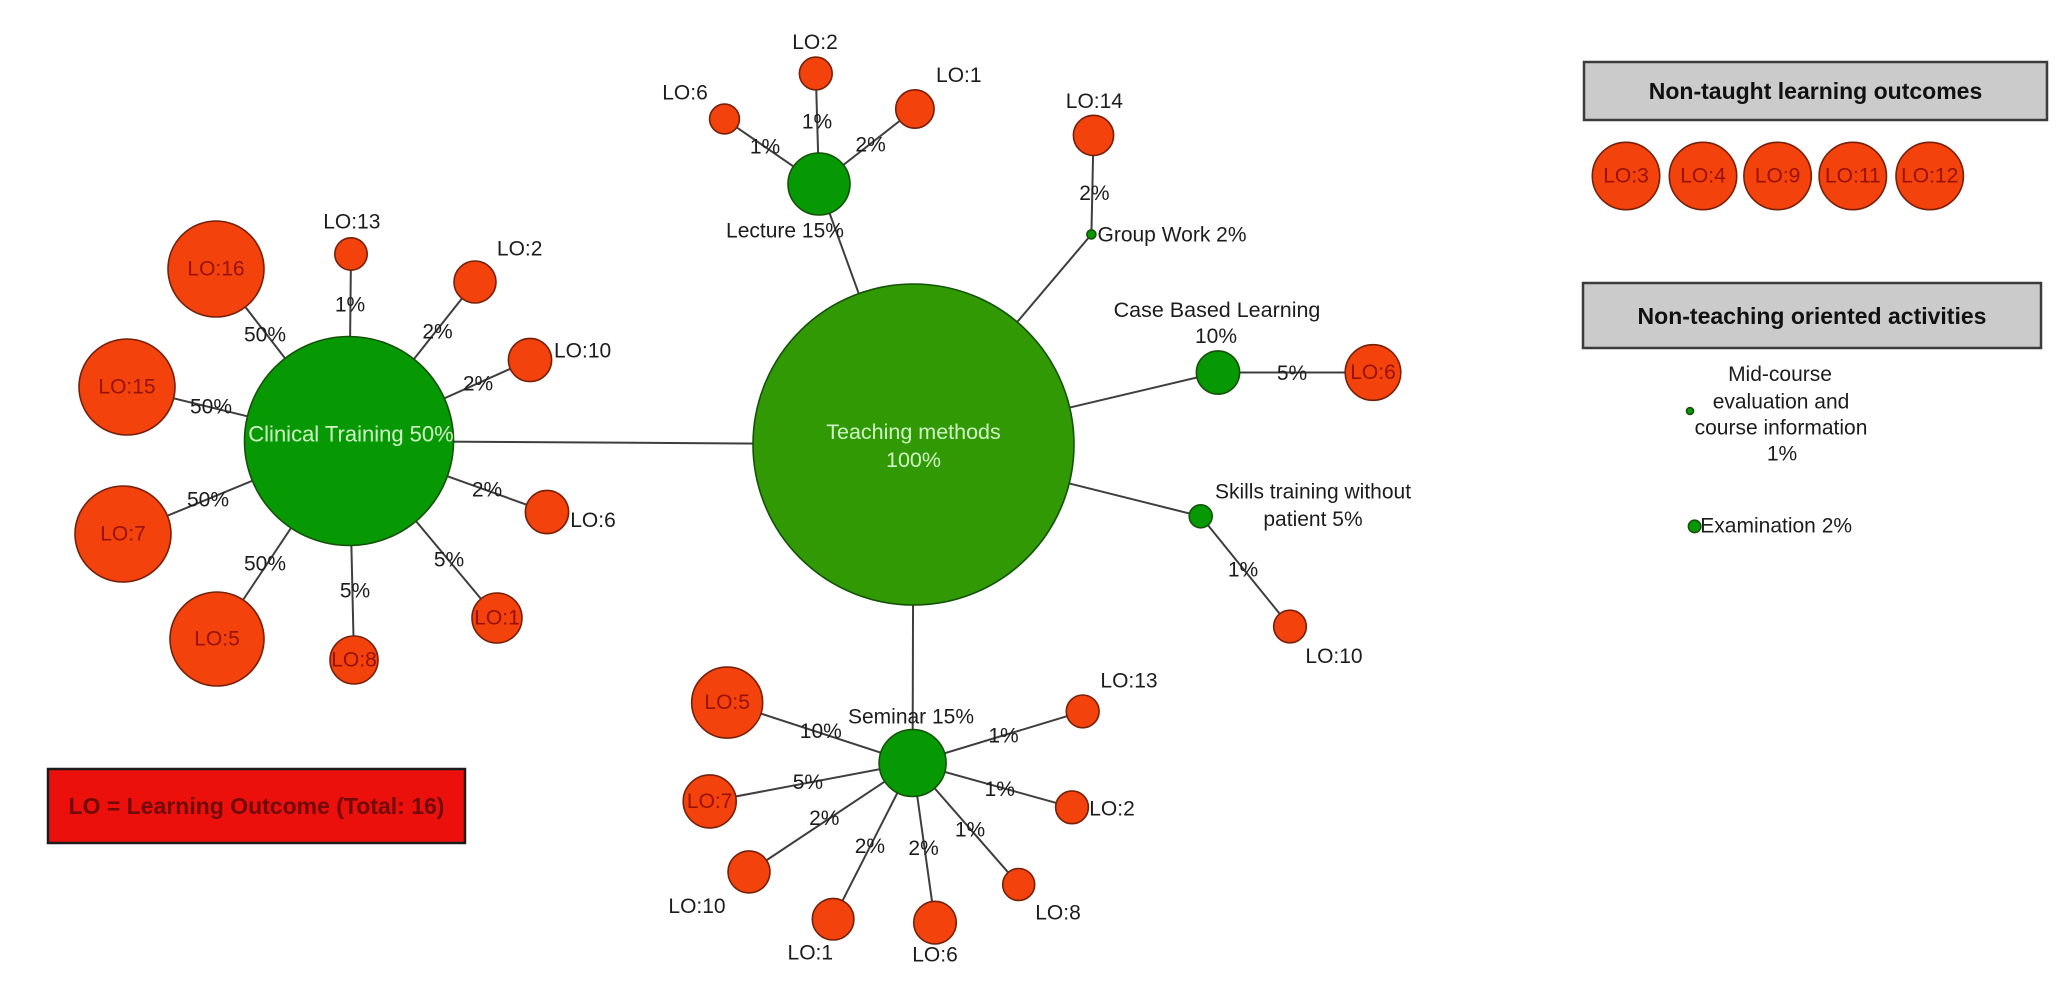 This screenshot has height=1001, width=2059. What do you see at coordinates (1313, 492) in the screenshot?
I see `svg-text: Skills training without` at bounding box center [1313, 492].